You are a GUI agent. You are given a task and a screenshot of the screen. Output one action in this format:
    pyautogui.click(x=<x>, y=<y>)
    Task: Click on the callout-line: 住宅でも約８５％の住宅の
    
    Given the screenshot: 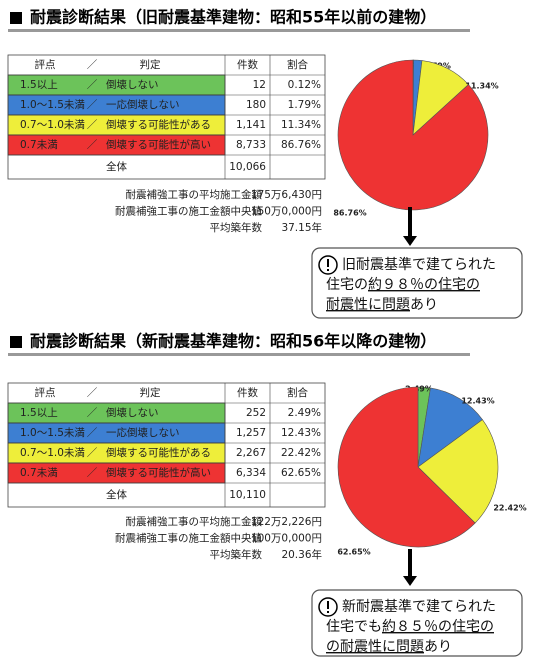 What is the action you would take?
    pyautogui.click(x=410, y=627)
    